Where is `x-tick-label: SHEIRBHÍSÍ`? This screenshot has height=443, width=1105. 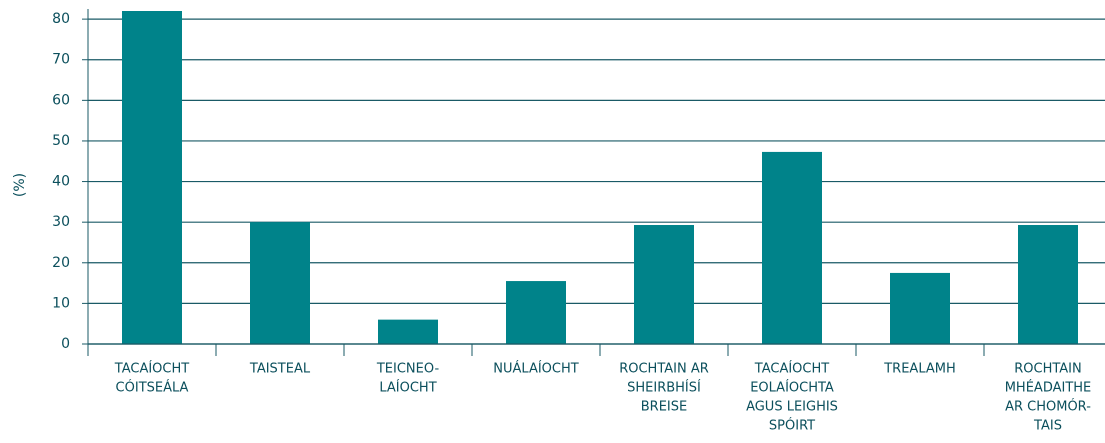 x-tick-label: SHEIRBHÍSÍ is located at coordinates (664, 388).